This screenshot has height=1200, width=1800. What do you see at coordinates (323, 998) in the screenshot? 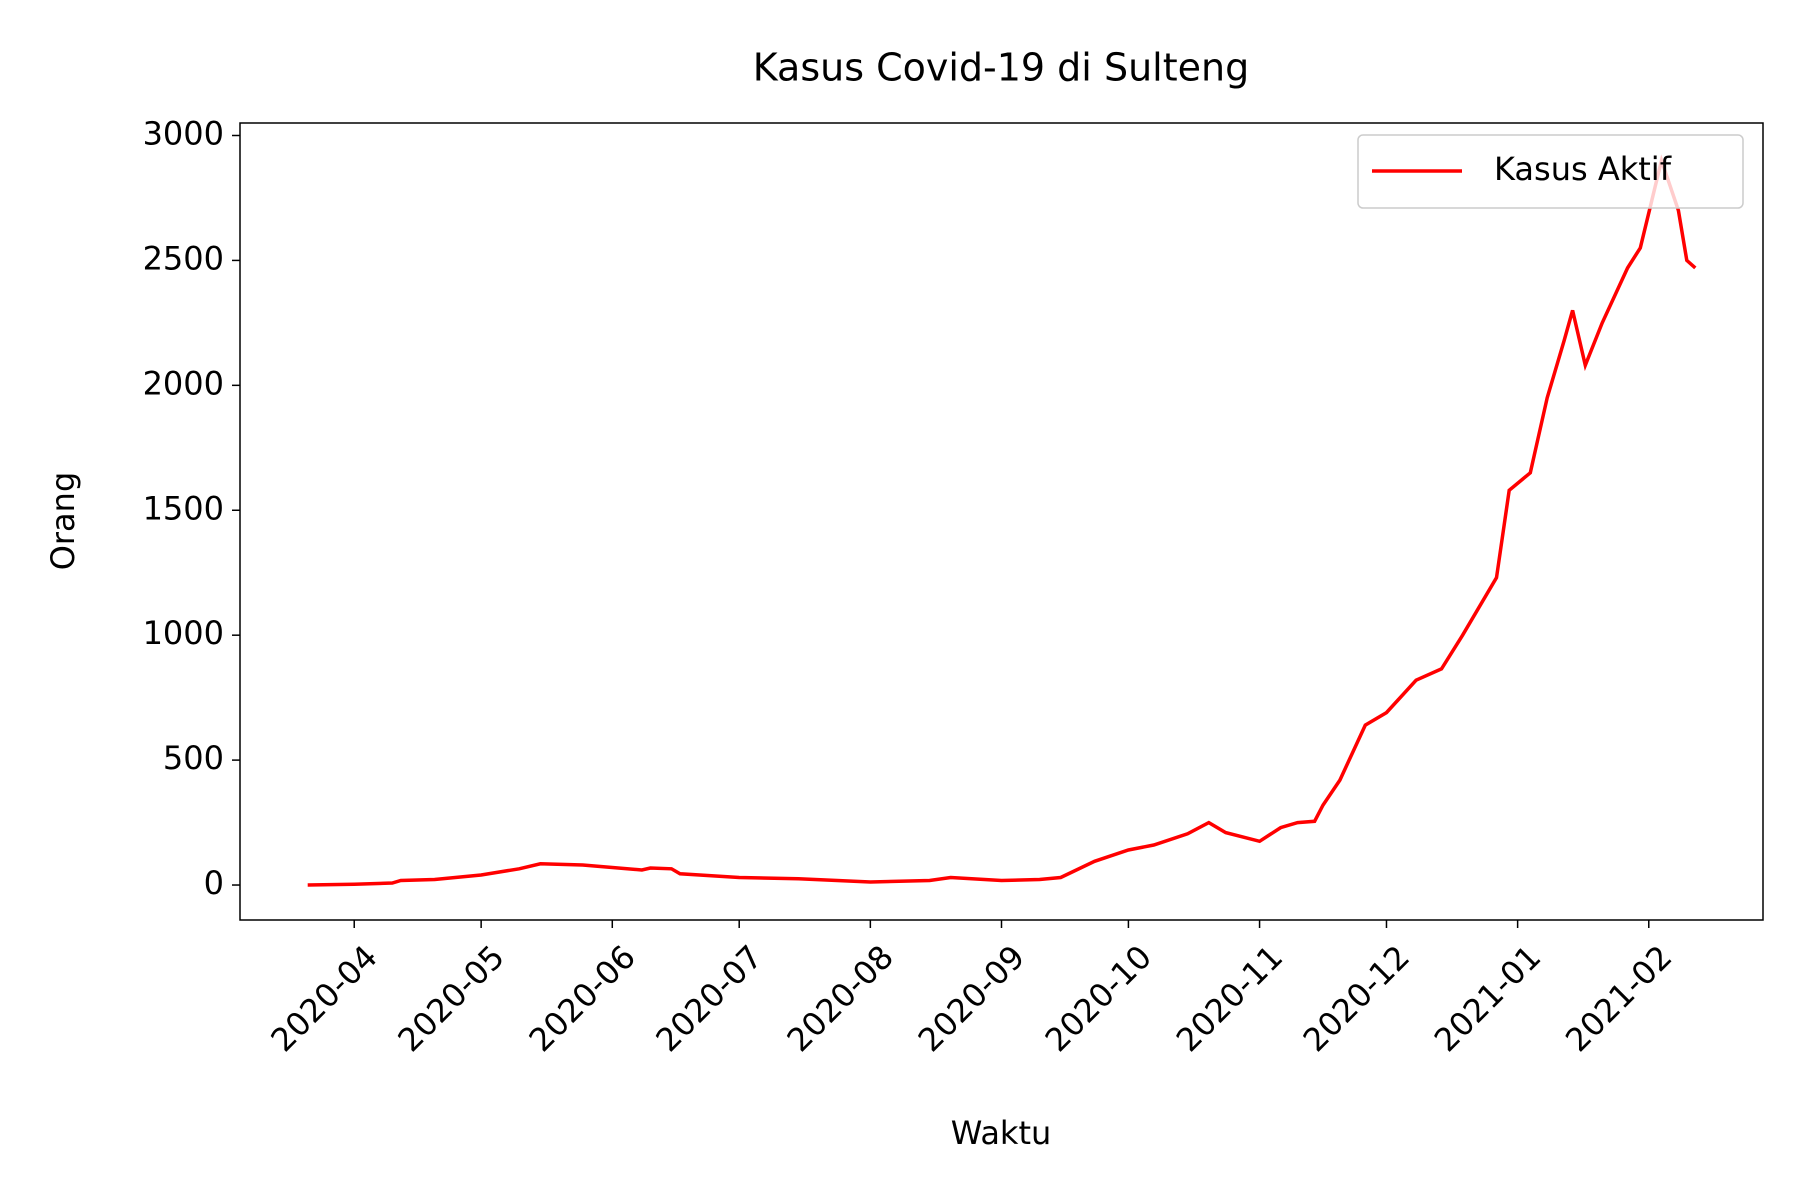
I see `x-tick-label: 2020-04` at bounding box center [323, 998].